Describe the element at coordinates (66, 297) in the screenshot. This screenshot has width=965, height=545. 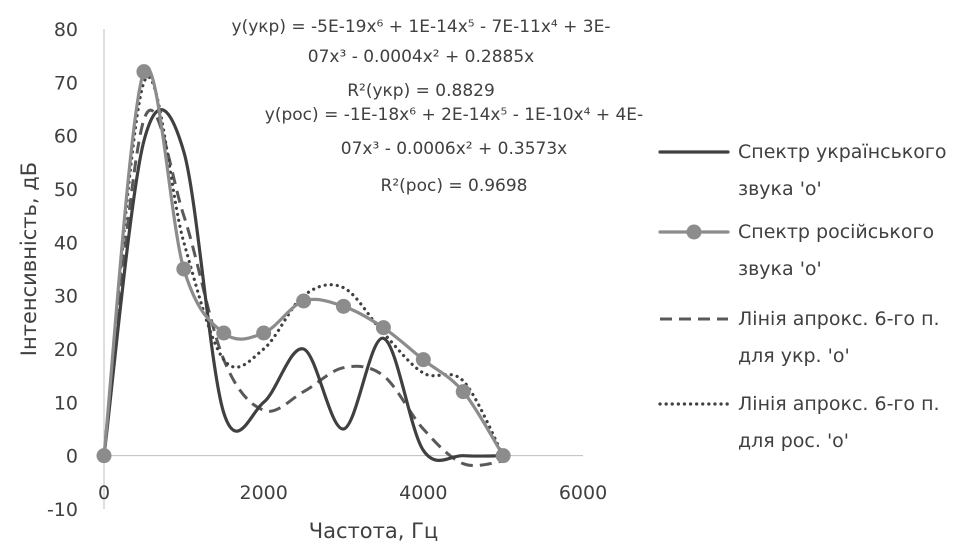
I see `y-tick-label: 30` at that location.